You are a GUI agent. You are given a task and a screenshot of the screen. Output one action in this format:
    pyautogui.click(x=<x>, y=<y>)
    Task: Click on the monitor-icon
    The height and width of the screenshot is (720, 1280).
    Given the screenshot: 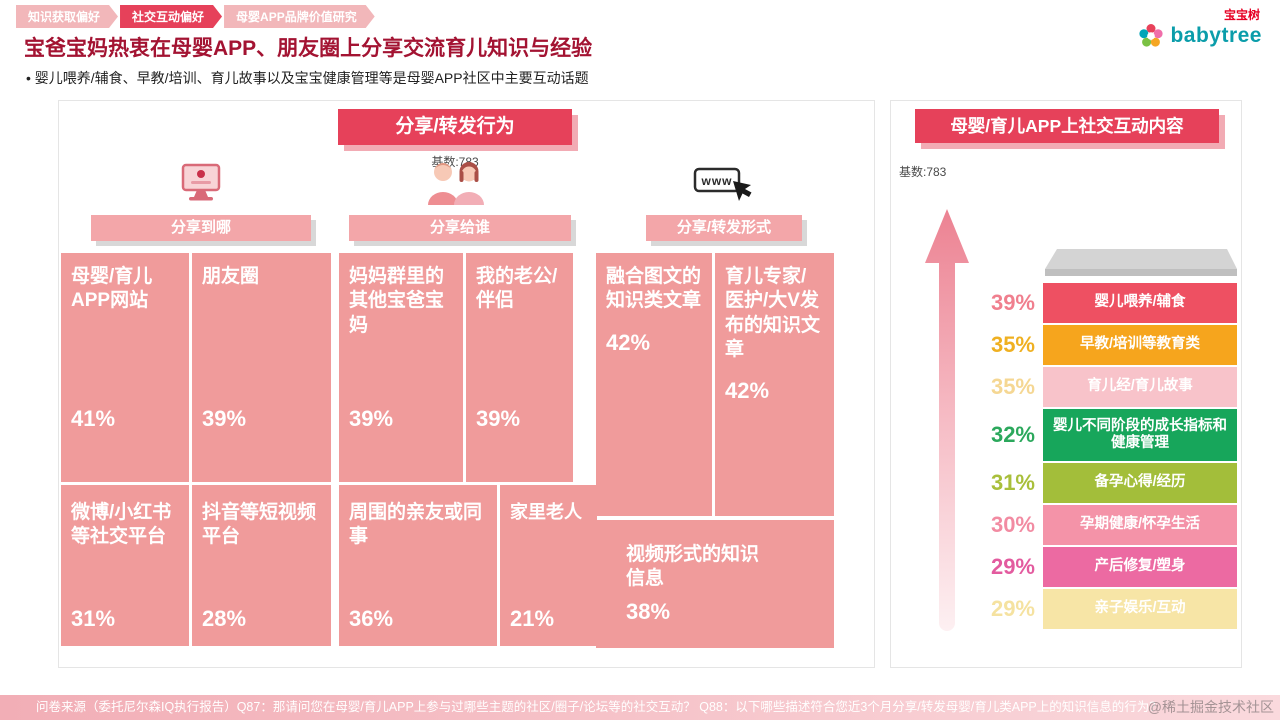 What is the action you would take?
    pyautogui.click(x=201, y=185)
    